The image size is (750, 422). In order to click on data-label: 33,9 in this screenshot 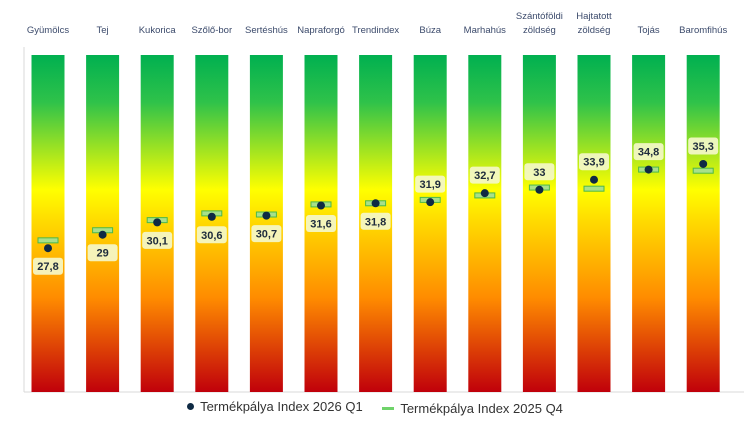, I will do `click(593, 163)`.